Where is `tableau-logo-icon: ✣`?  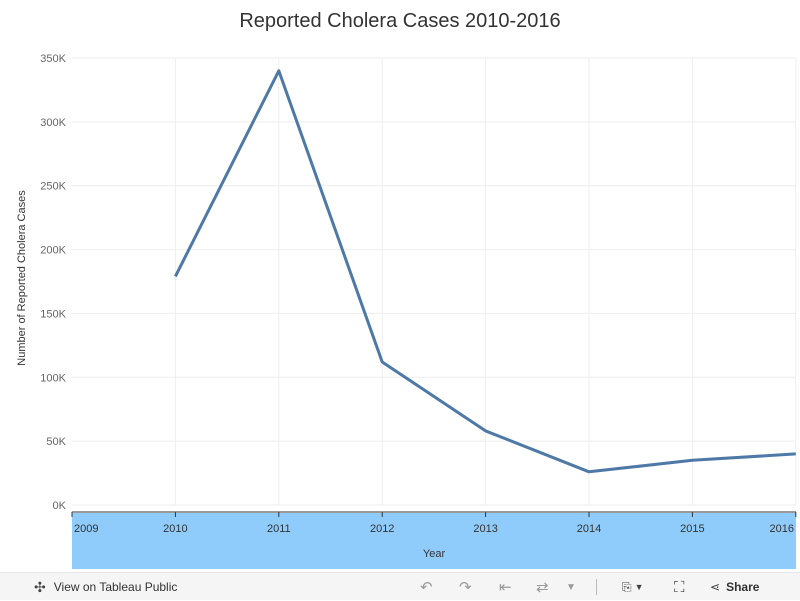
tableau-logo-icon: ✣ is located at coordinates (40, 586).